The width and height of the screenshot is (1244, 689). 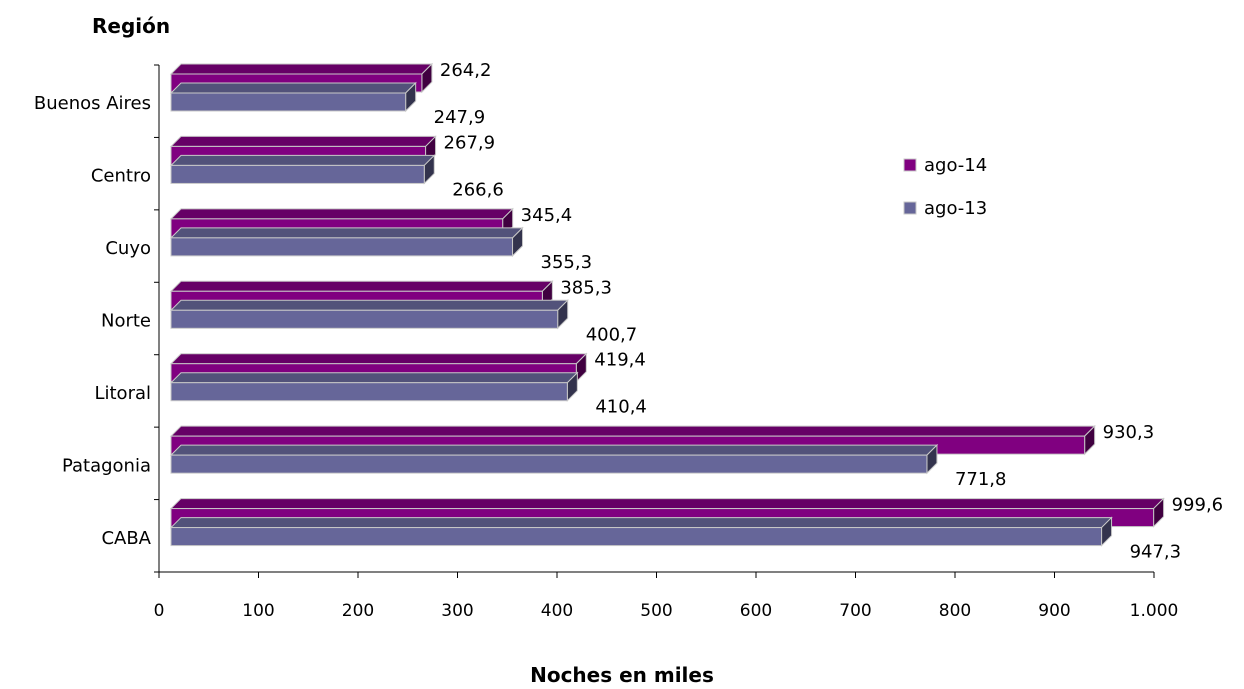 I want to click on x-tick-label: 200, so click(x=358, y=611).